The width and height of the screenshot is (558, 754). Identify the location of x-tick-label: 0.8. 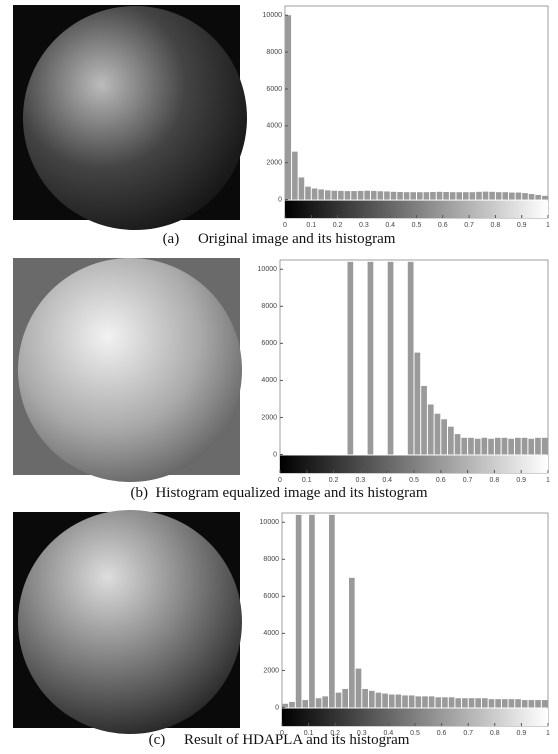
(496, 225).